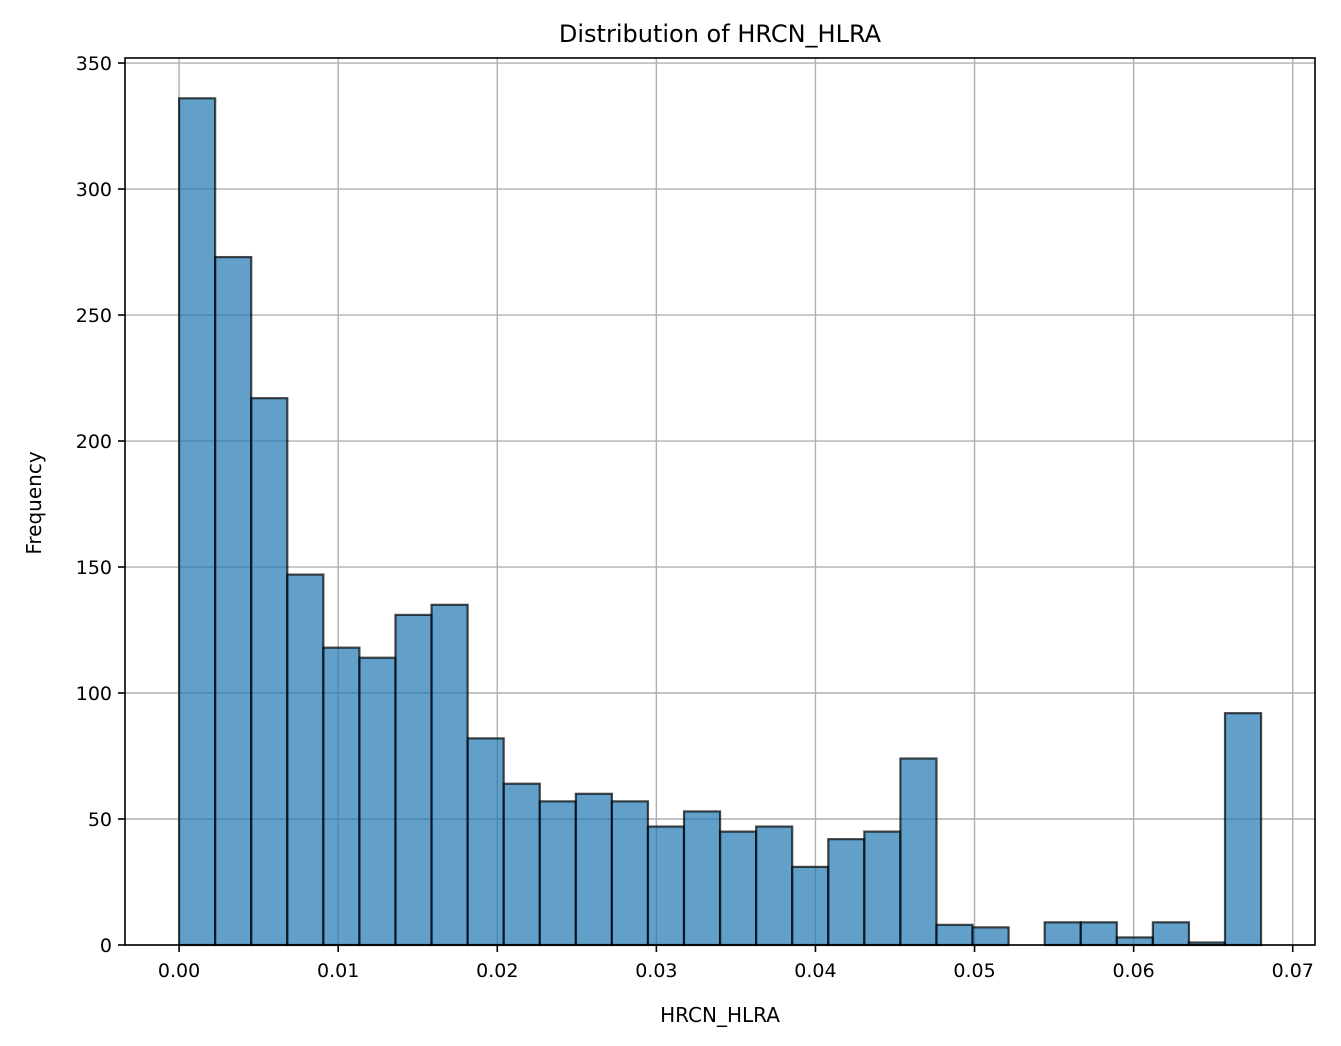 The height and width of the screenshot is (1046, 1341). Describe the element at coordinates (100, 820) in the screenshot. I see `y-tick-label: 50` at that location.